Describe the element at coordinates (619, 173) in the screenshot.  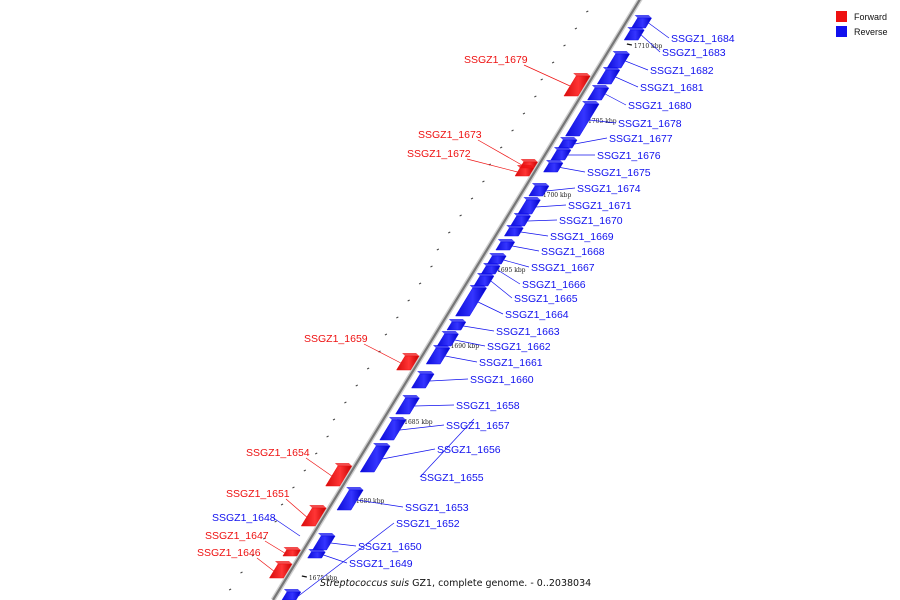
I see `gene-label-reverse: SSGZ1_1675` at that location.